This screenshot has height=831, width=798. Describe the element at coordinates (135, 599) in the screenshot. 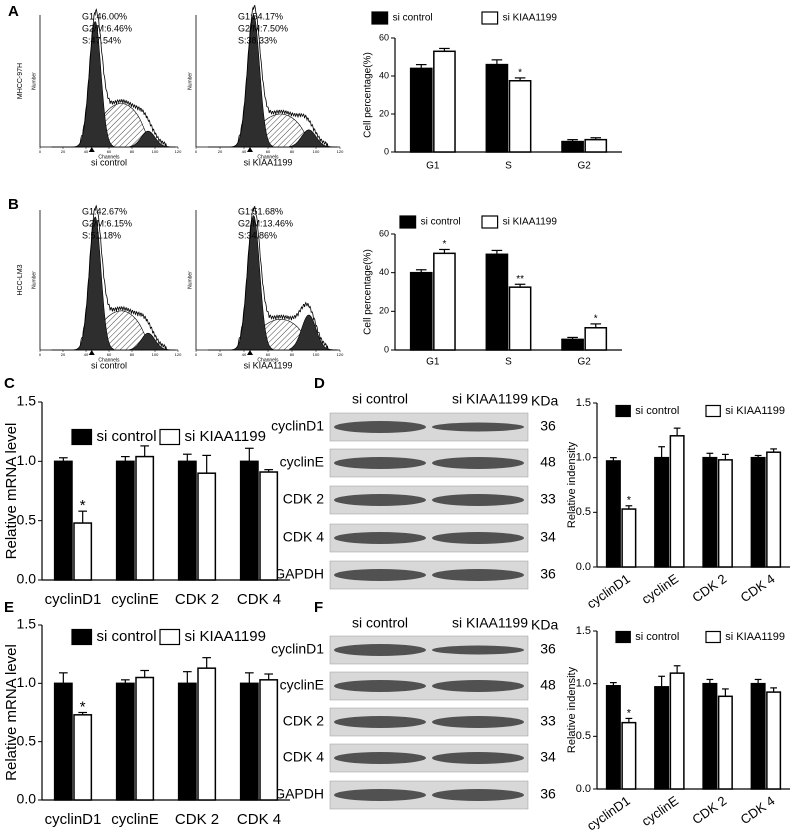

I see `x-tick-label: cyclinE` at that location.